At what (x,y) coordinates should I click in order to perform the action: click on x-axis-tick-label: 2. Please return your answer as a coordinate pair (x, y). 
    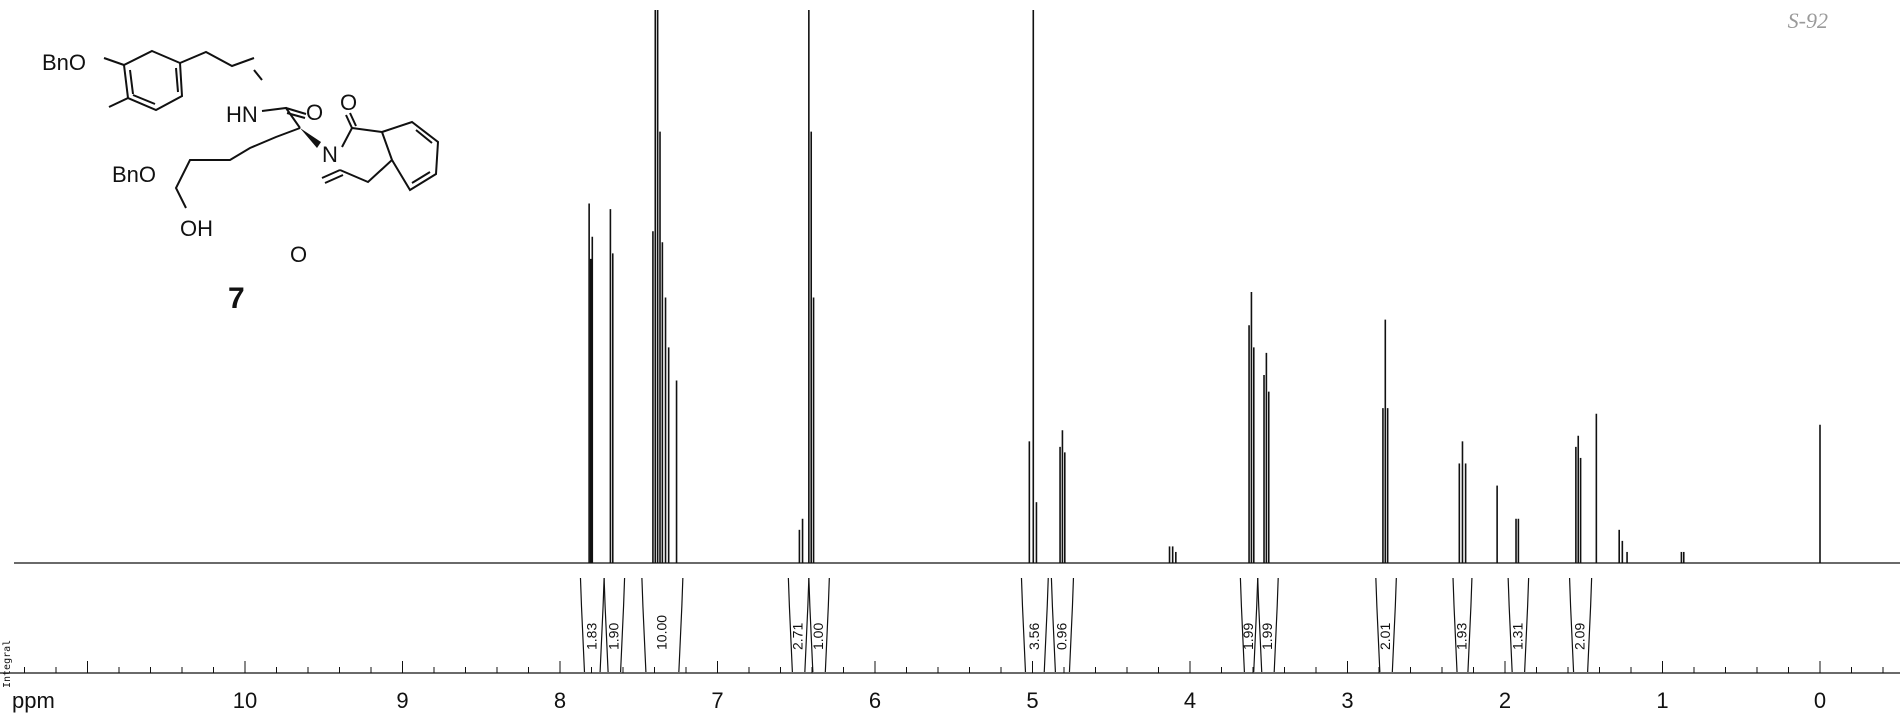
    Looking at the image, I should click on (1505, 700).